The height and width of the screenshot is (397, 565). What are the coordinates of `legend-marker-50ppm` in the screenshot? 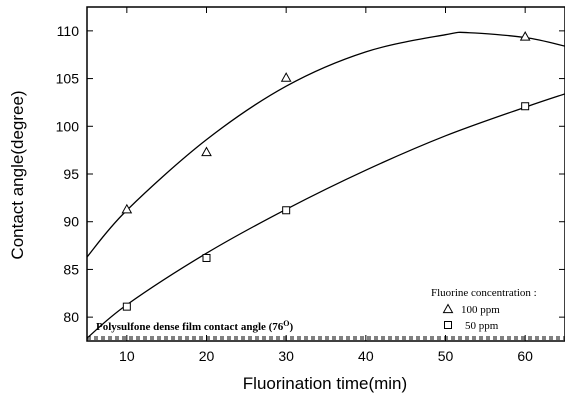 It's located at (448, 325).